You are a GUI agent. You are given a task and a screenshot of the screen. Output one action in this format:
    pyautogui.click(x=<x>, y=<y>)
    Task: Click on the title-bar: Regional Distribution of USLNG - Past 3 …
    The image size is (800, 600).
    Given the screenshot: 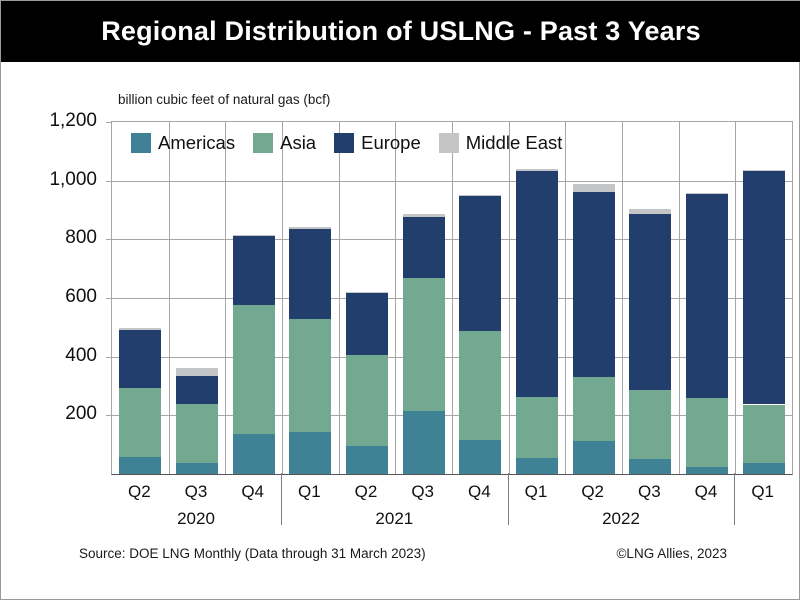 What is the action you would take?
    pyautogui.click(x=400, y=31)
    